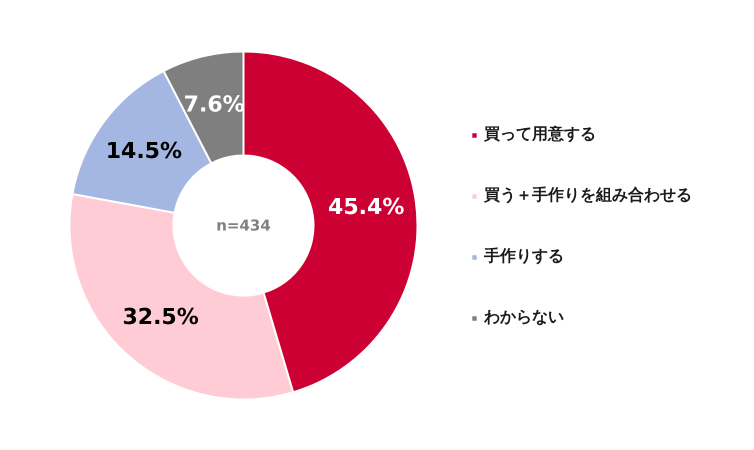 The height and width of the screenshot is (450, 754). Describe the element at coordinates (524, 256) in the screenshot. I see `legend-label: 手作りする` at that location.